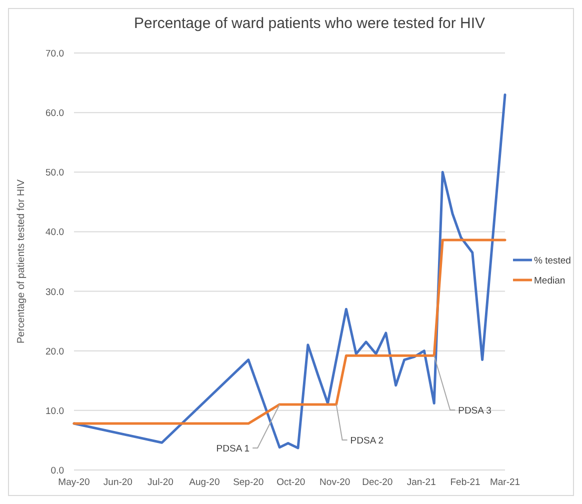 The image size is (582, 504). Describe the element at coordinates (377, 482) in the screenshot. I see `x-tick-label: Dec-20` at that location.